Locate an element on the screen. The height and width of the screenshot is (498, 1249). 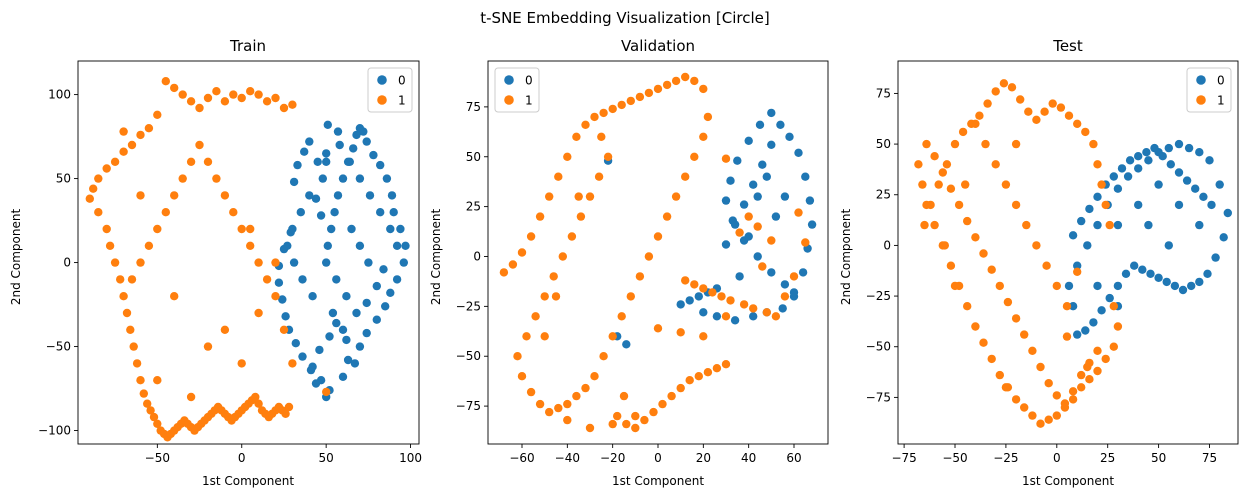
train-x-axis-label: 1st Component is located at coordinates (248, 481).